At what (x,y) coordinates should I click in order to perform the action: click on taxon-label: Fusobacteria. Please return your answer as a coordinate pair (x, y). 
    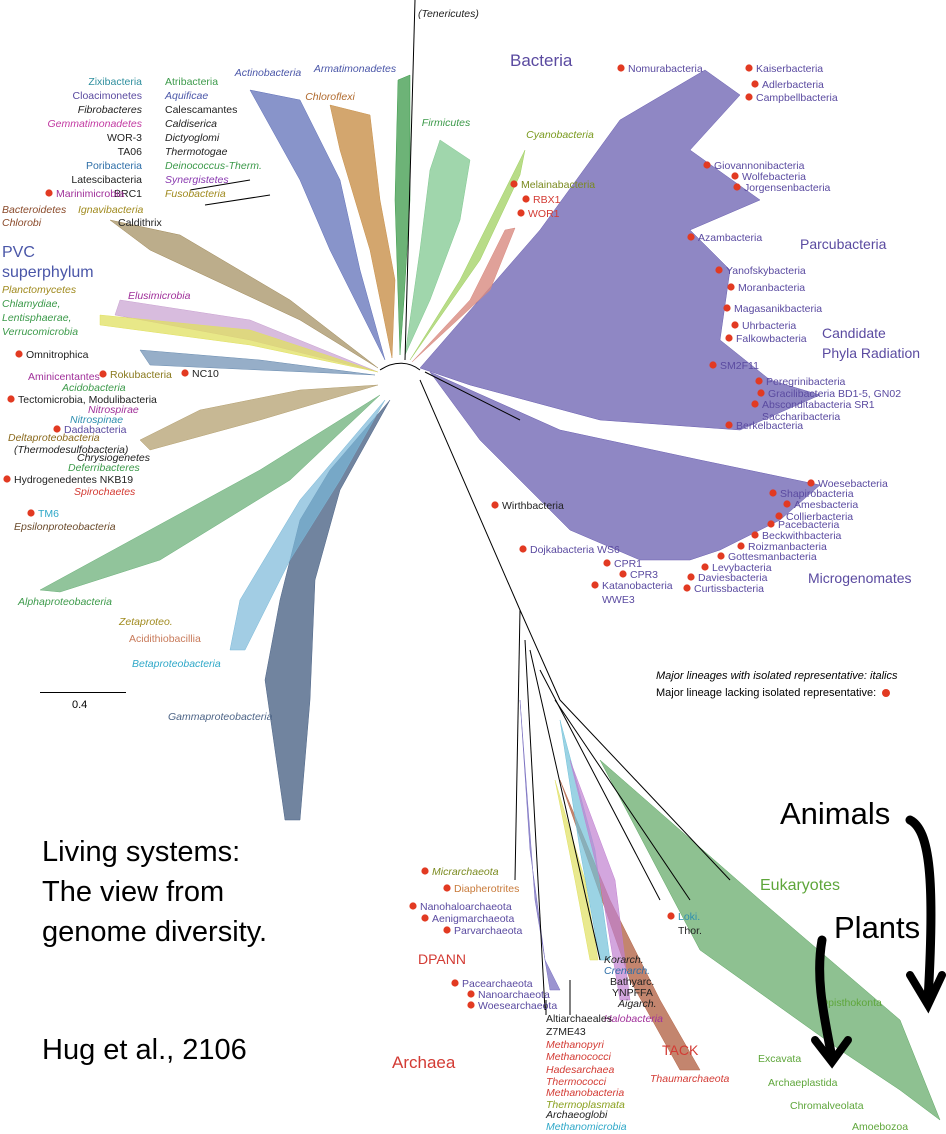
    Looking at the image, I should click on (195, 194).